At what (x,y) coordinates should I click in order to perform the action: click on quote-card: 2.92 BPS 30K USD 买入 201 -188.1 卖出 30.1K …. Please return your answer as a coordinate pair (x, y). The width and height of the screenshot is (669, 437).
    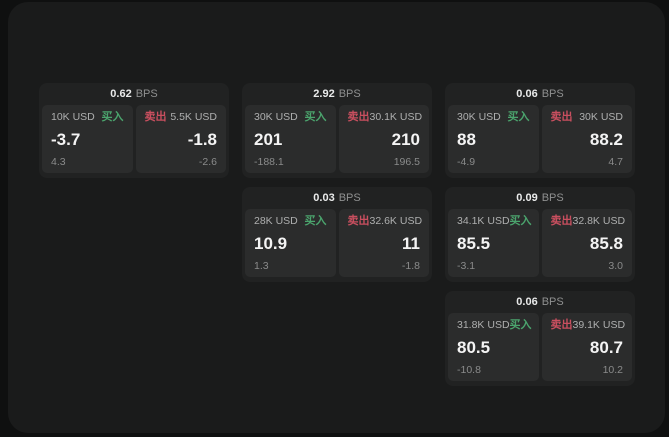
    Looking at the image, I should click on (337, 130).